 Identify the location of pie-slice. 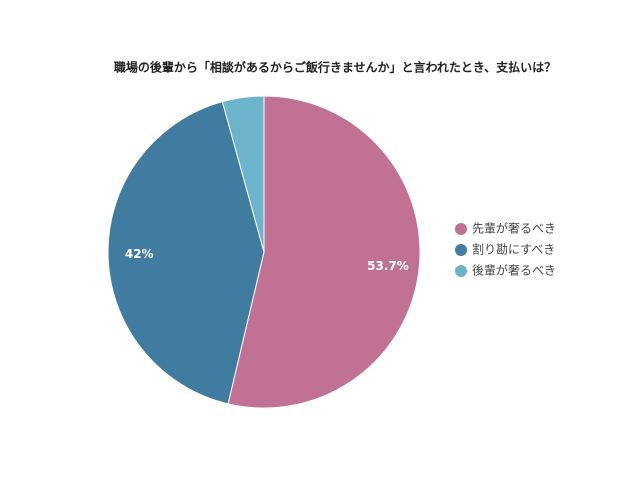
(243, 174).